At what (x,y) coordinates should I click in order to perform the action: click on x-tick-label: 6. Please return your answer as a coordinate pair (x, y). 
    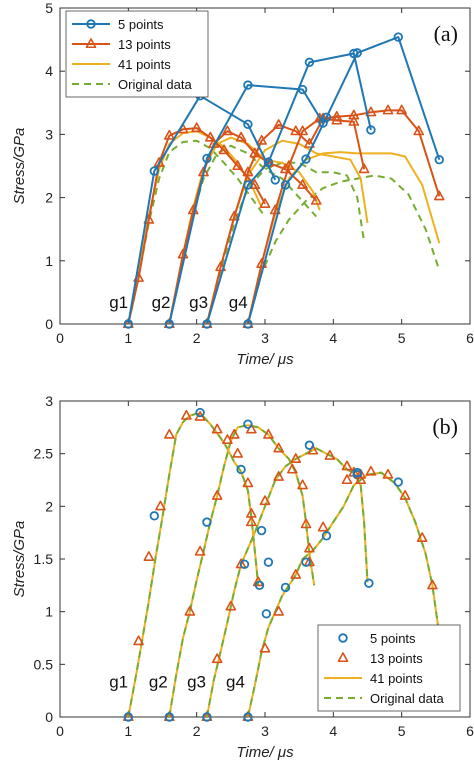
    Looking at the image, I should click on (470, 731).